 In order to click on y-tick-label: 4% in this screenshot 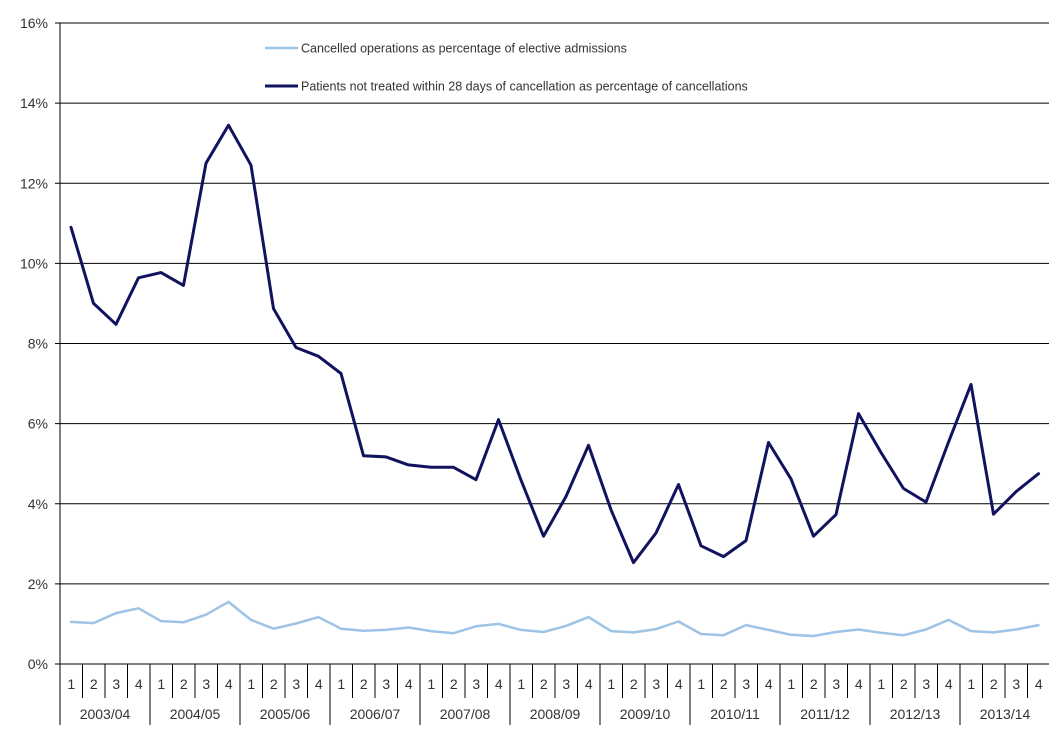, I will do `click(38, 504)`.